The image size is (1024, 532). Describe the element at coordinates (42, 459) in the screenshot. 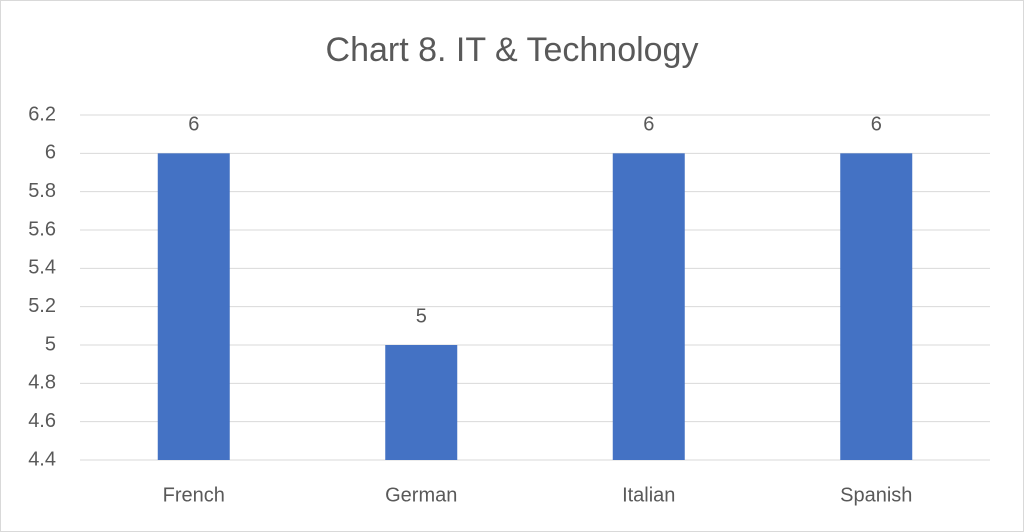

I see `y-tick-label: 4.4` at that location.